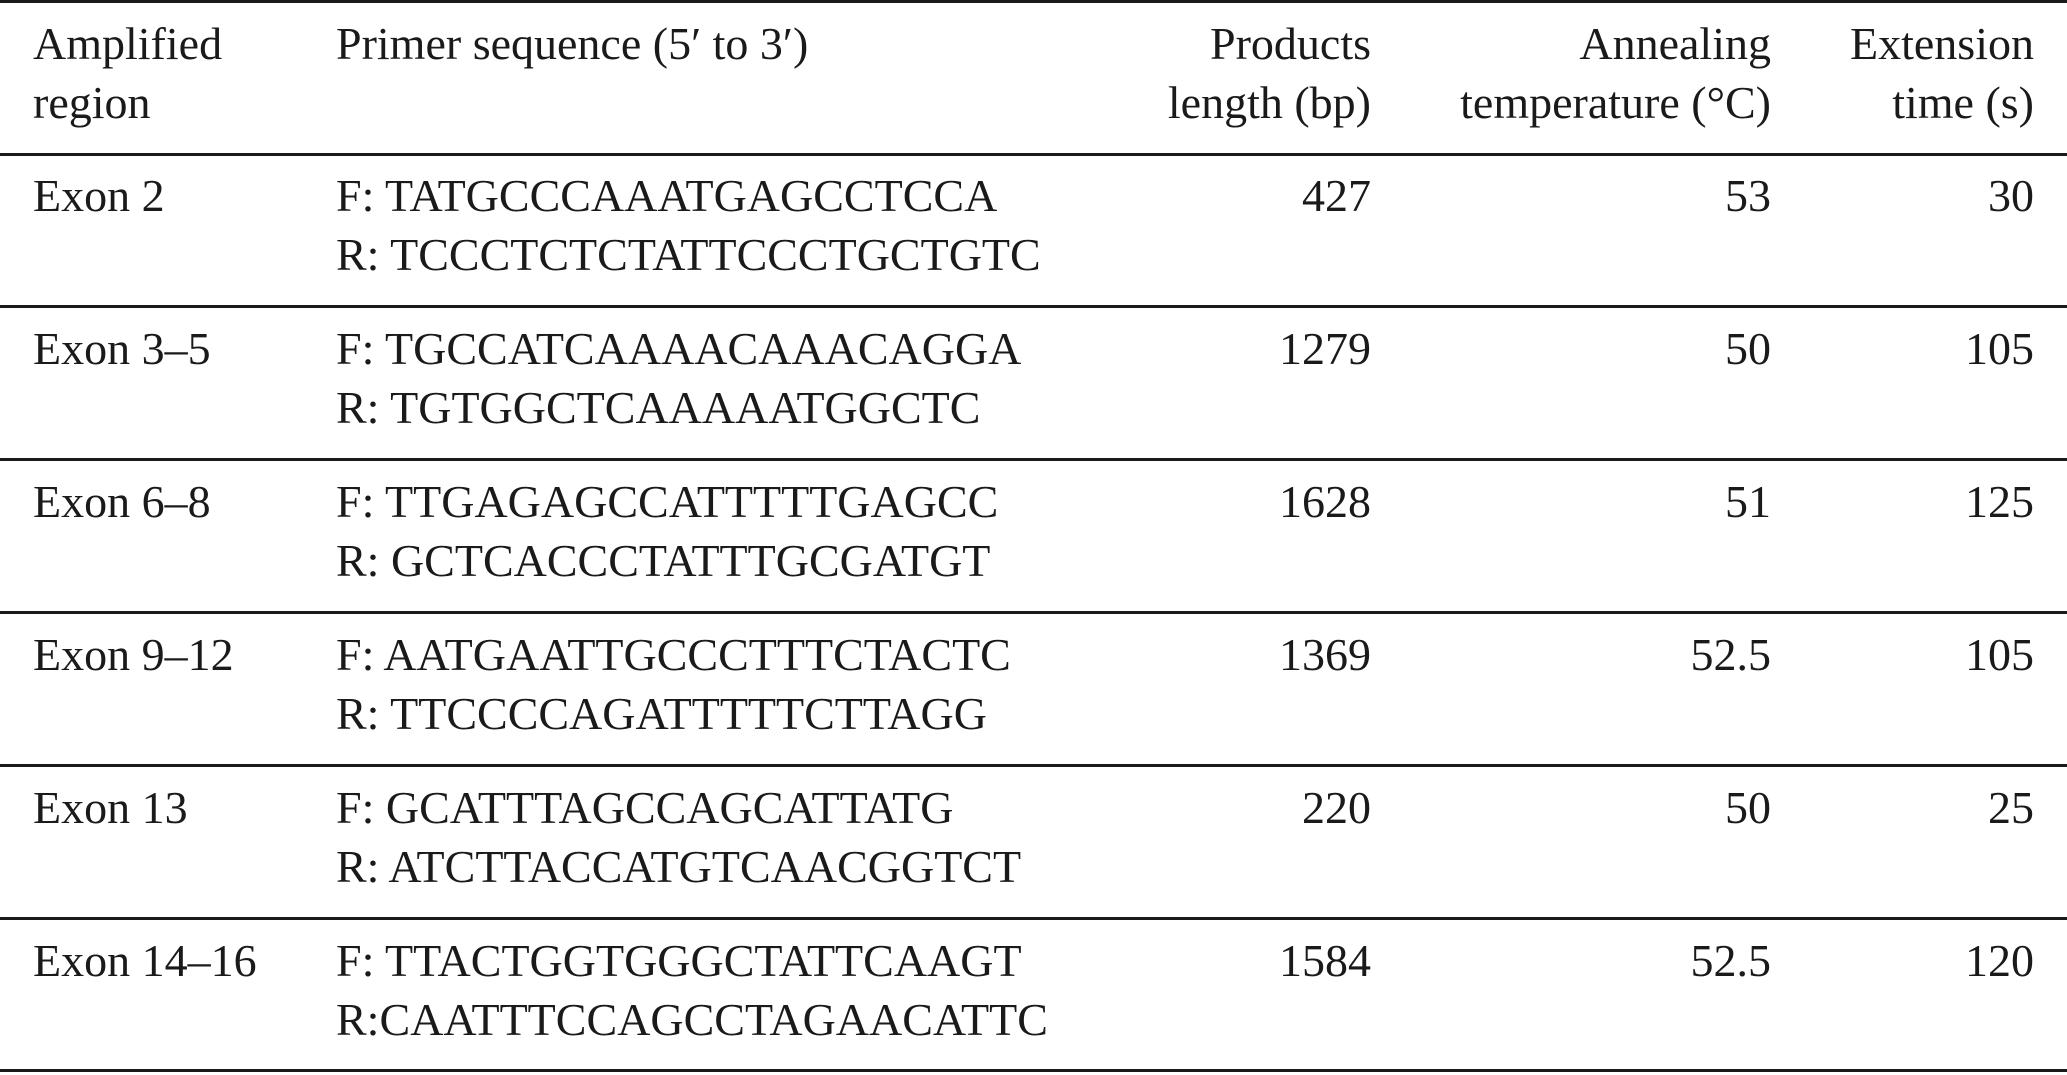 The height and width of the screenshot is (1075, 2067). Describe the element at coordinates (1731, 960) in the screenshot. I see `row-5-annealing: 52.5` at that location.